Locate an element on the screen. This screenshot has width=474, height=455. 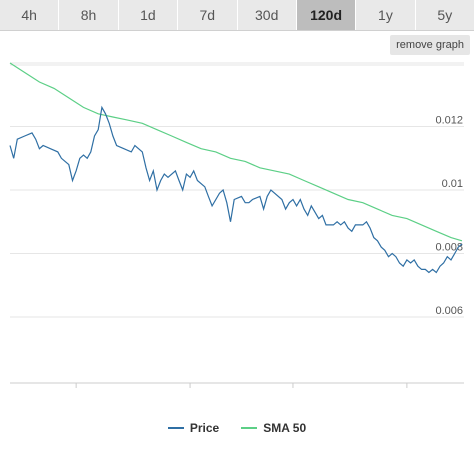
legend-item-price: Price is located at coordinates (193, 428).